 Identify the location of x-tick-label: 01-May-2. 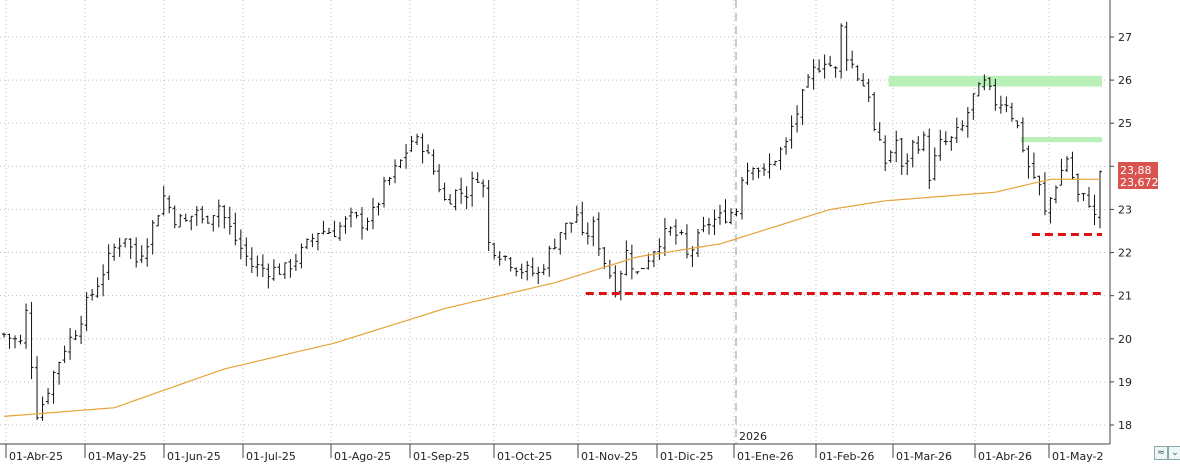
(1077, 456).